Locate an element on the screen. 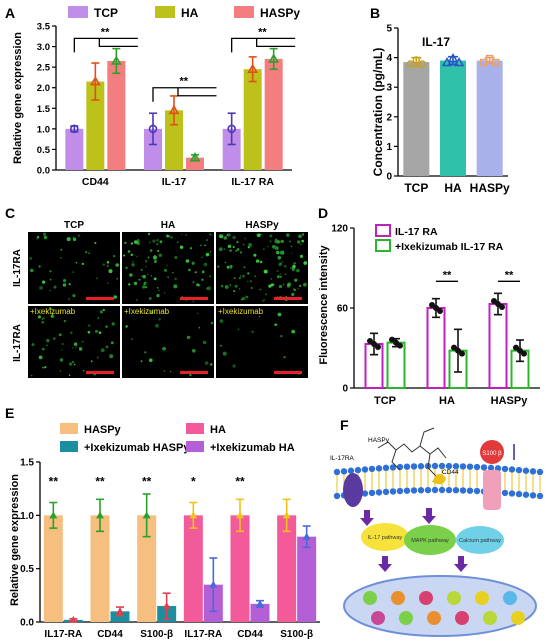  y-tick-label: 1.5 is located at coordinates (27, 463).